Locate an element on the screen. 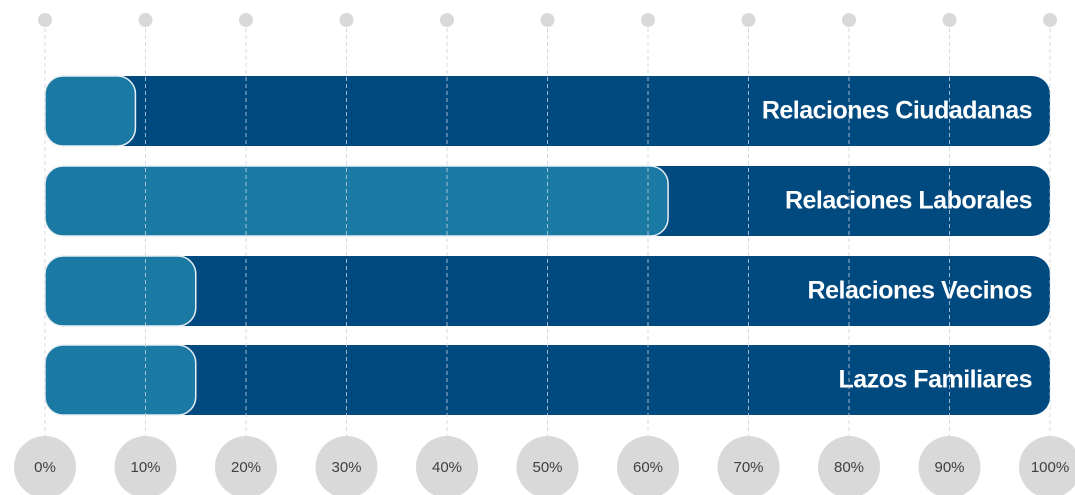  x-tick-label: 80% is located at coordinates (849, 467).